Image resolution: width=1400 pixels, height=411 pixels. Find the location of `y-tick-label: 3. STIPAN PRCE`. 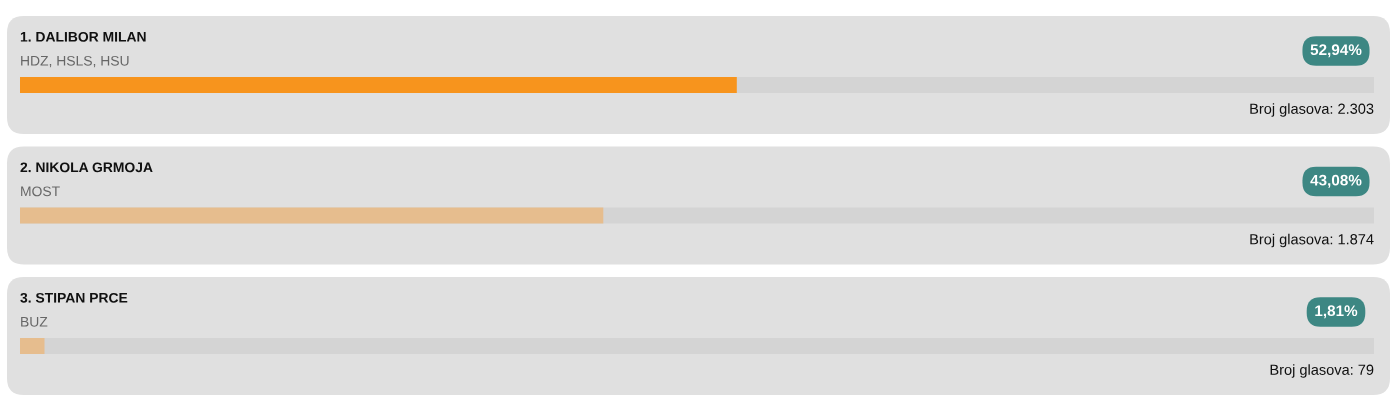

y-tick-label: 3. STIPAN PRCE is located at coordinates (74, 297).